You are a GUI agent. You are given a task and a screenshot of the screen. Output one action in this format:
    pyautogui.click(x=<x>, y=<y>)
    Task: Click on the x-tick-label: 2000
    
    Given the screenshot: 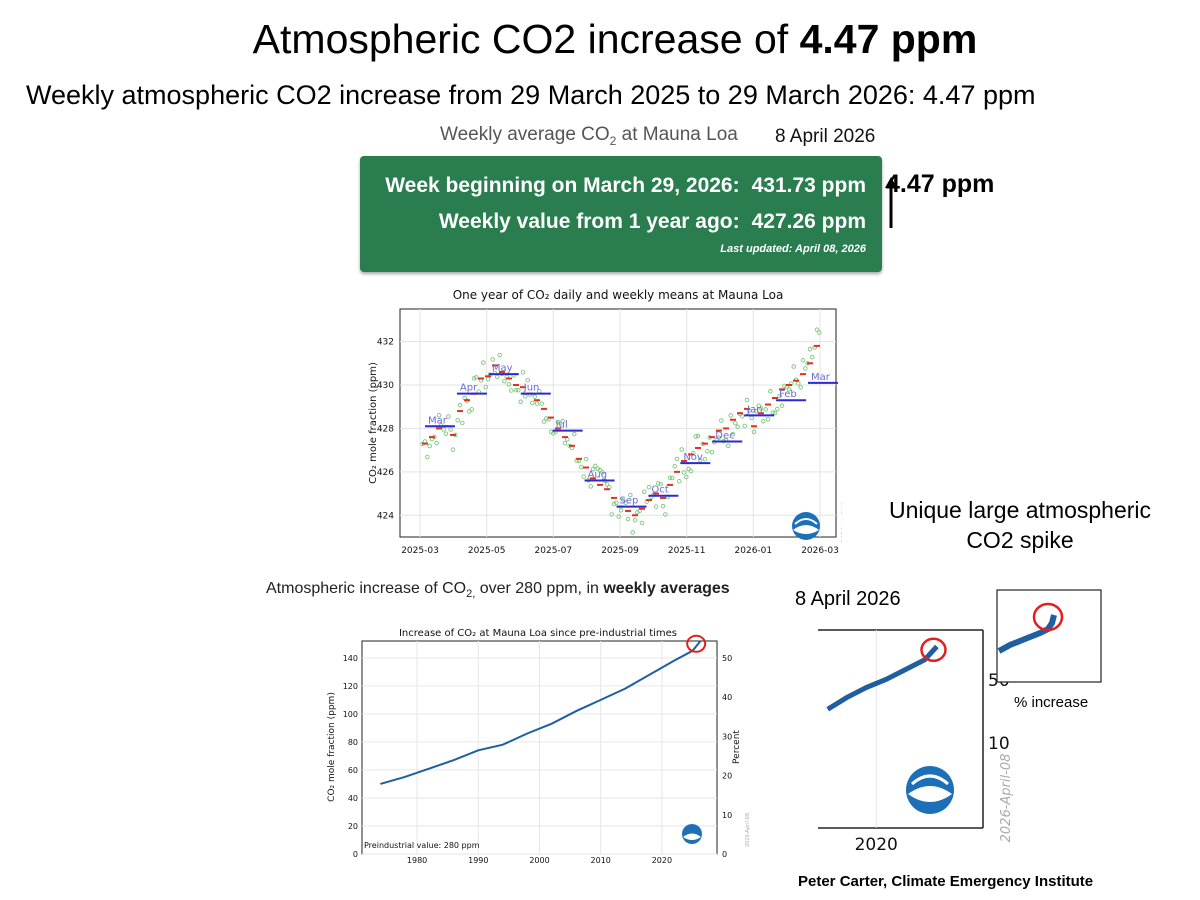 What is the action you would take?
    pyautogui.click(x=539, y=860)
    